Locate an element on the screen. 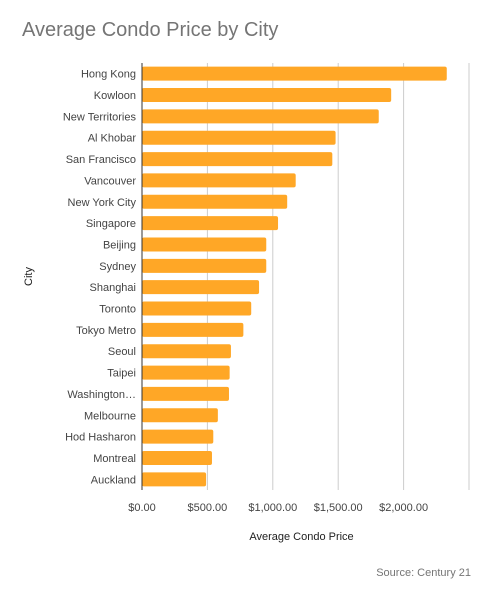  y-tick-label: Vancouver is located at coordinates (110, 181).